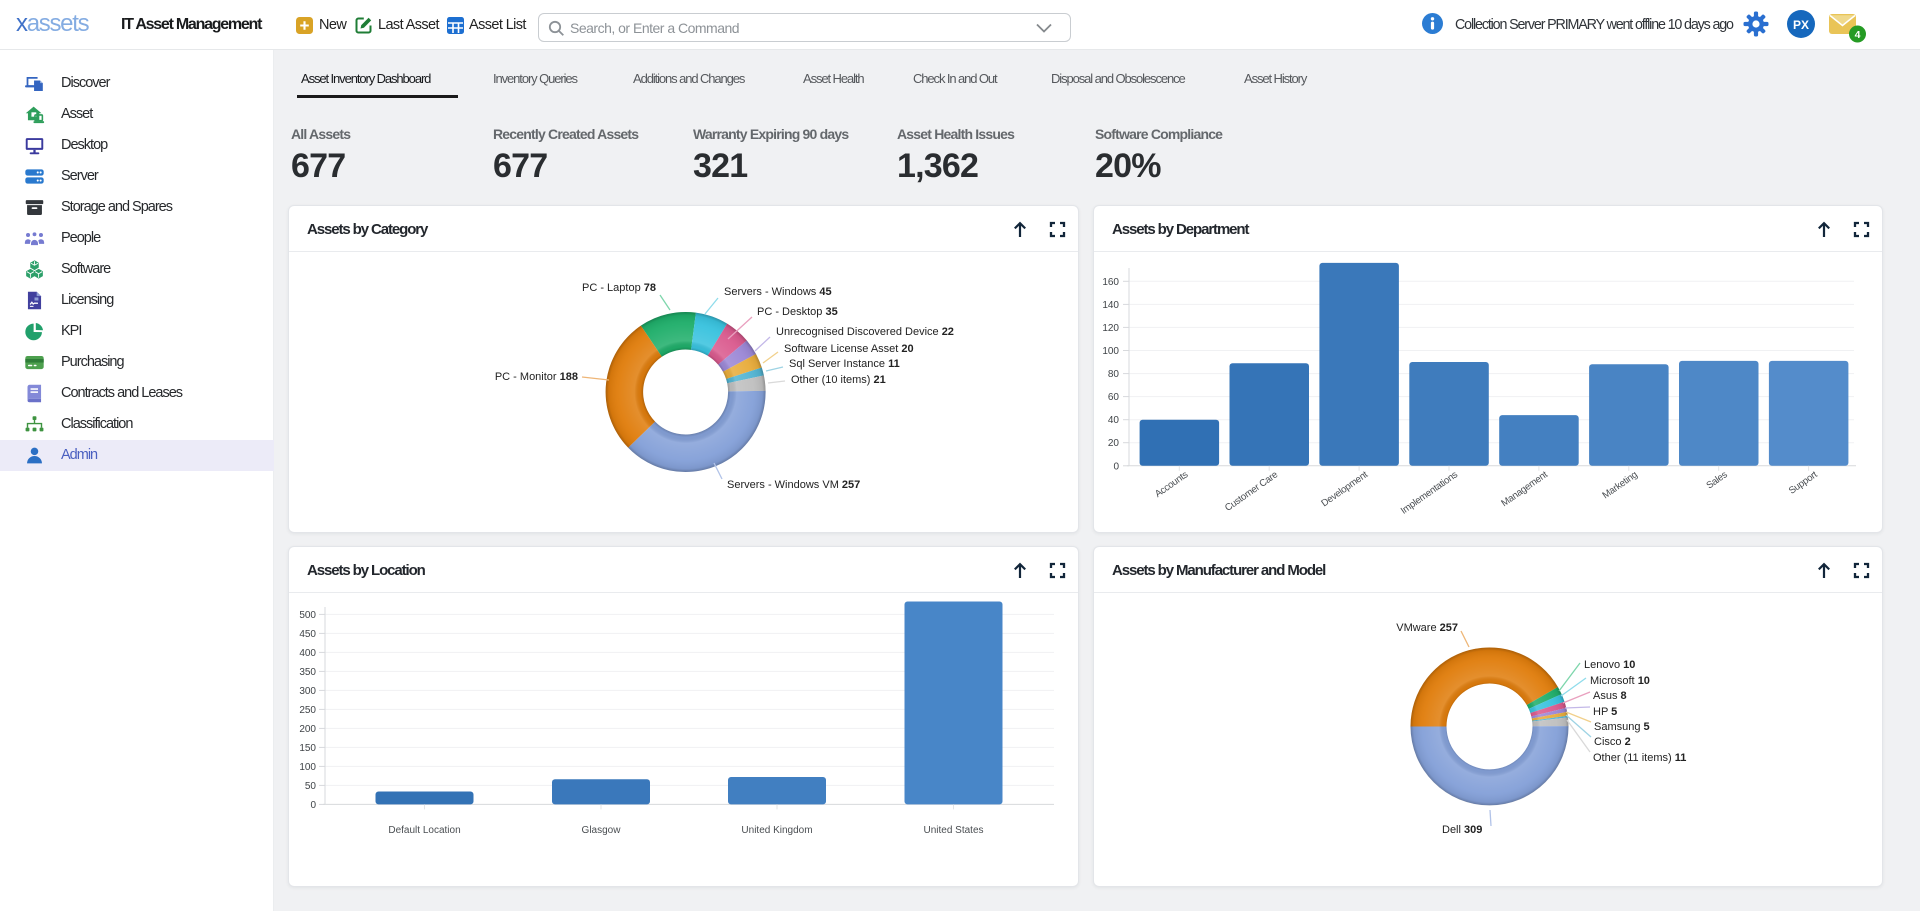 This screenshot has width=1920, height=911. Describe the element at coordinates (307, 615) in the screenshot. I see `svg-text: 500` at that location.